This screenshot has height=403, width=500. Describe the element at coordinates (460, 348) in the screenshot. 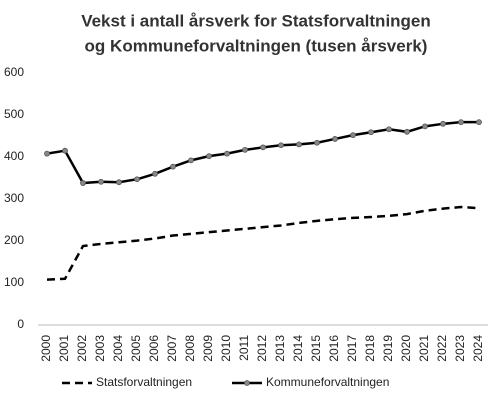

I see `x-tick-label: 2023` at that location.